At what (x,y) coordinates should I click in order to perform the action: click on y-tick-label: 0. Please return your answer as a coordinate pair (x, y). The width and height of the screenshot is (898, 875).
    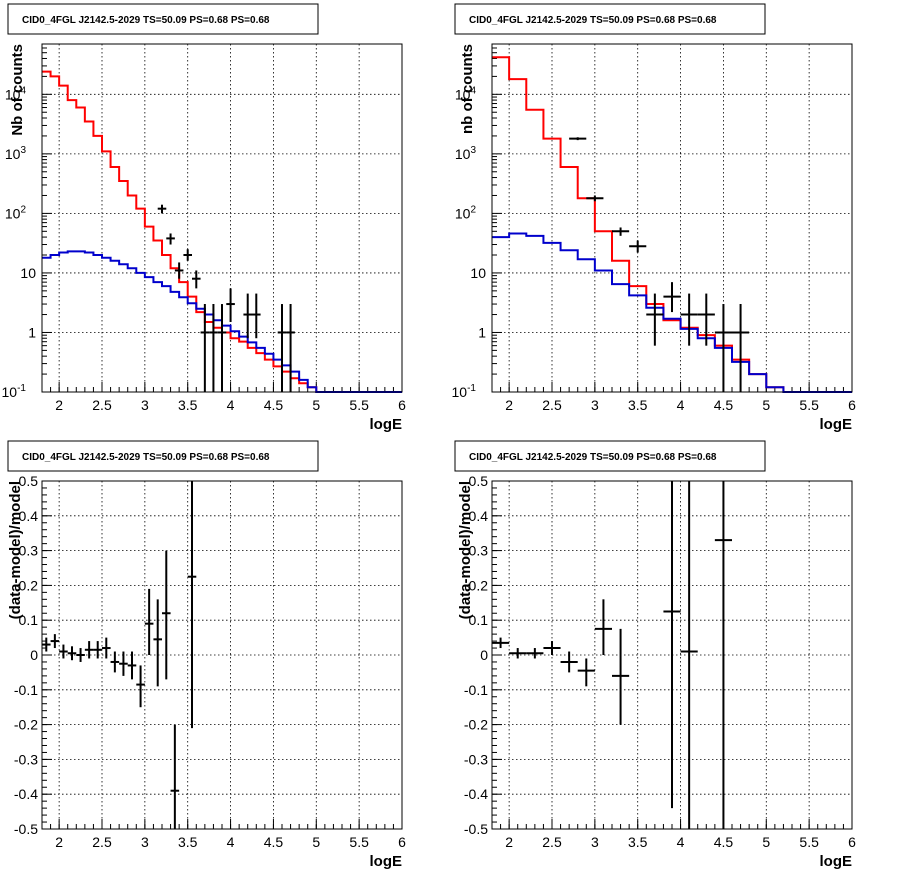
    Looking at the image, I should click on (484, 655).